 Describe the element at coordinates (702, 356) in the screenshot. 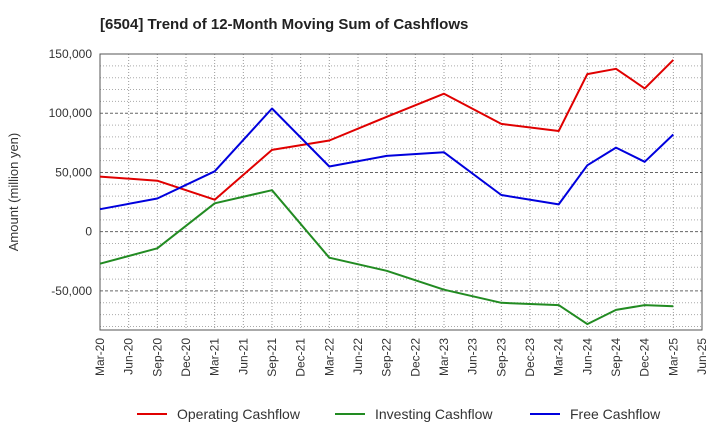

I see `x-tick-label: Jun-25` at that location.